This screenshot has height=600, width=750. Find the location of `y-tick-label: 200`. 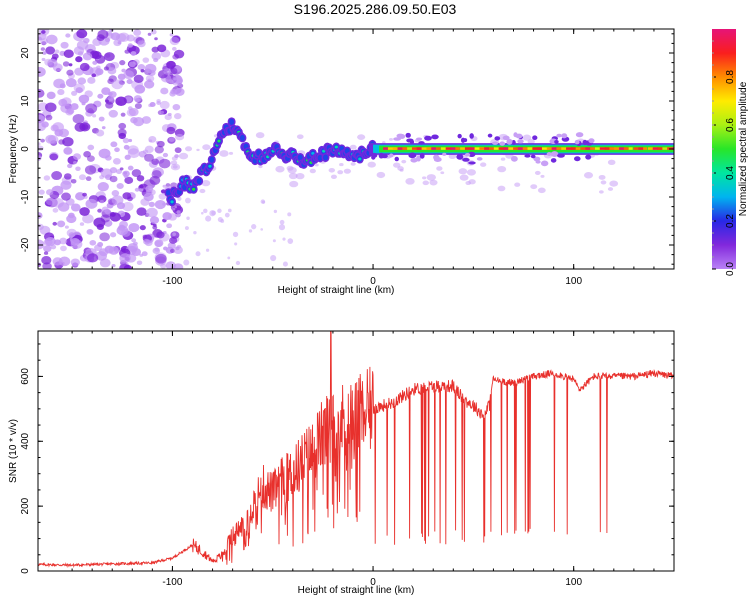

y-tick-label: 200 is located at coordinates (25, 505).